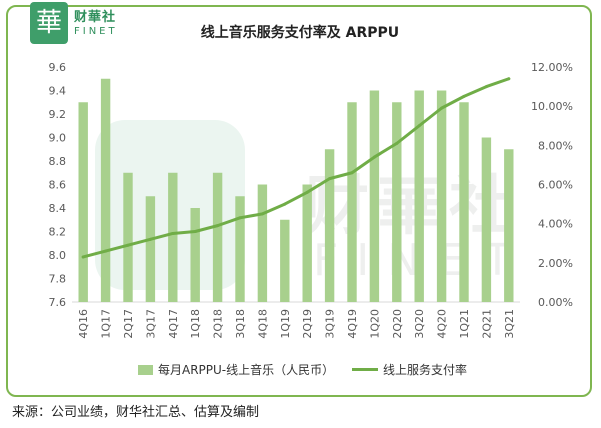 This screenshot has width=601, height=428. I want to click on x-tick-label: 2Q21, so click(486, 324).